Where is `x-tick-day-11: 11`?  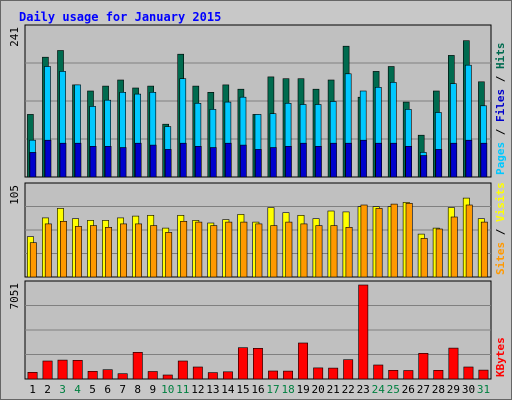
x-tick-day-11: 11 is located at coordinates (182, 389).